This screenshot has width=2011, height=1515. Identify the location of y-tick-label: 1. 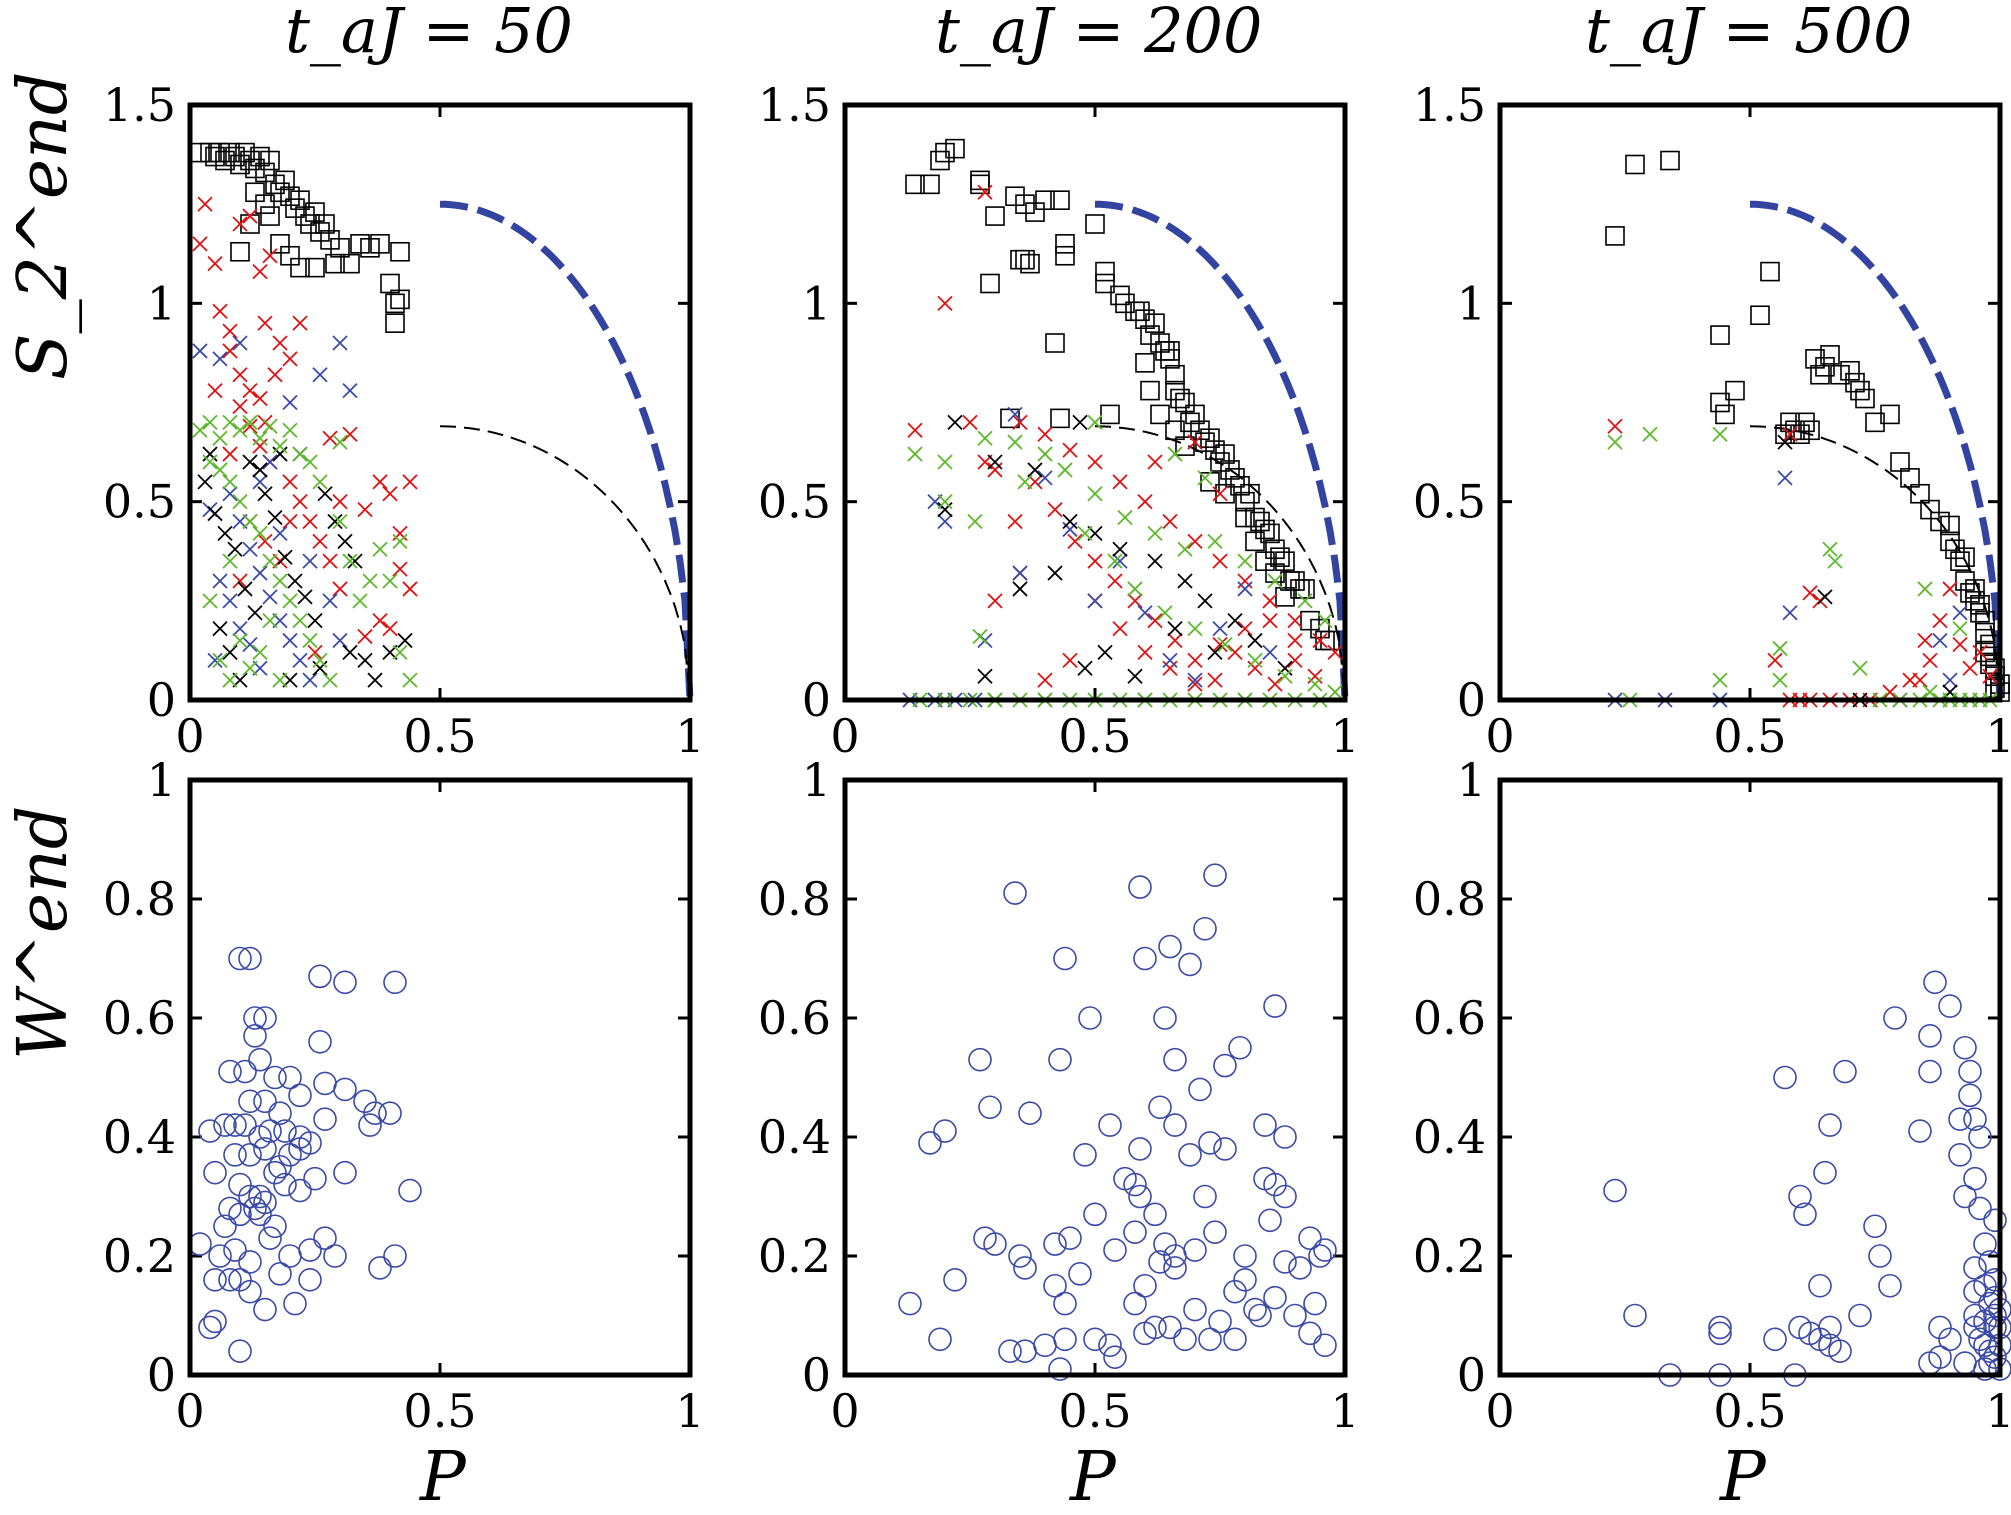
(816, 303).